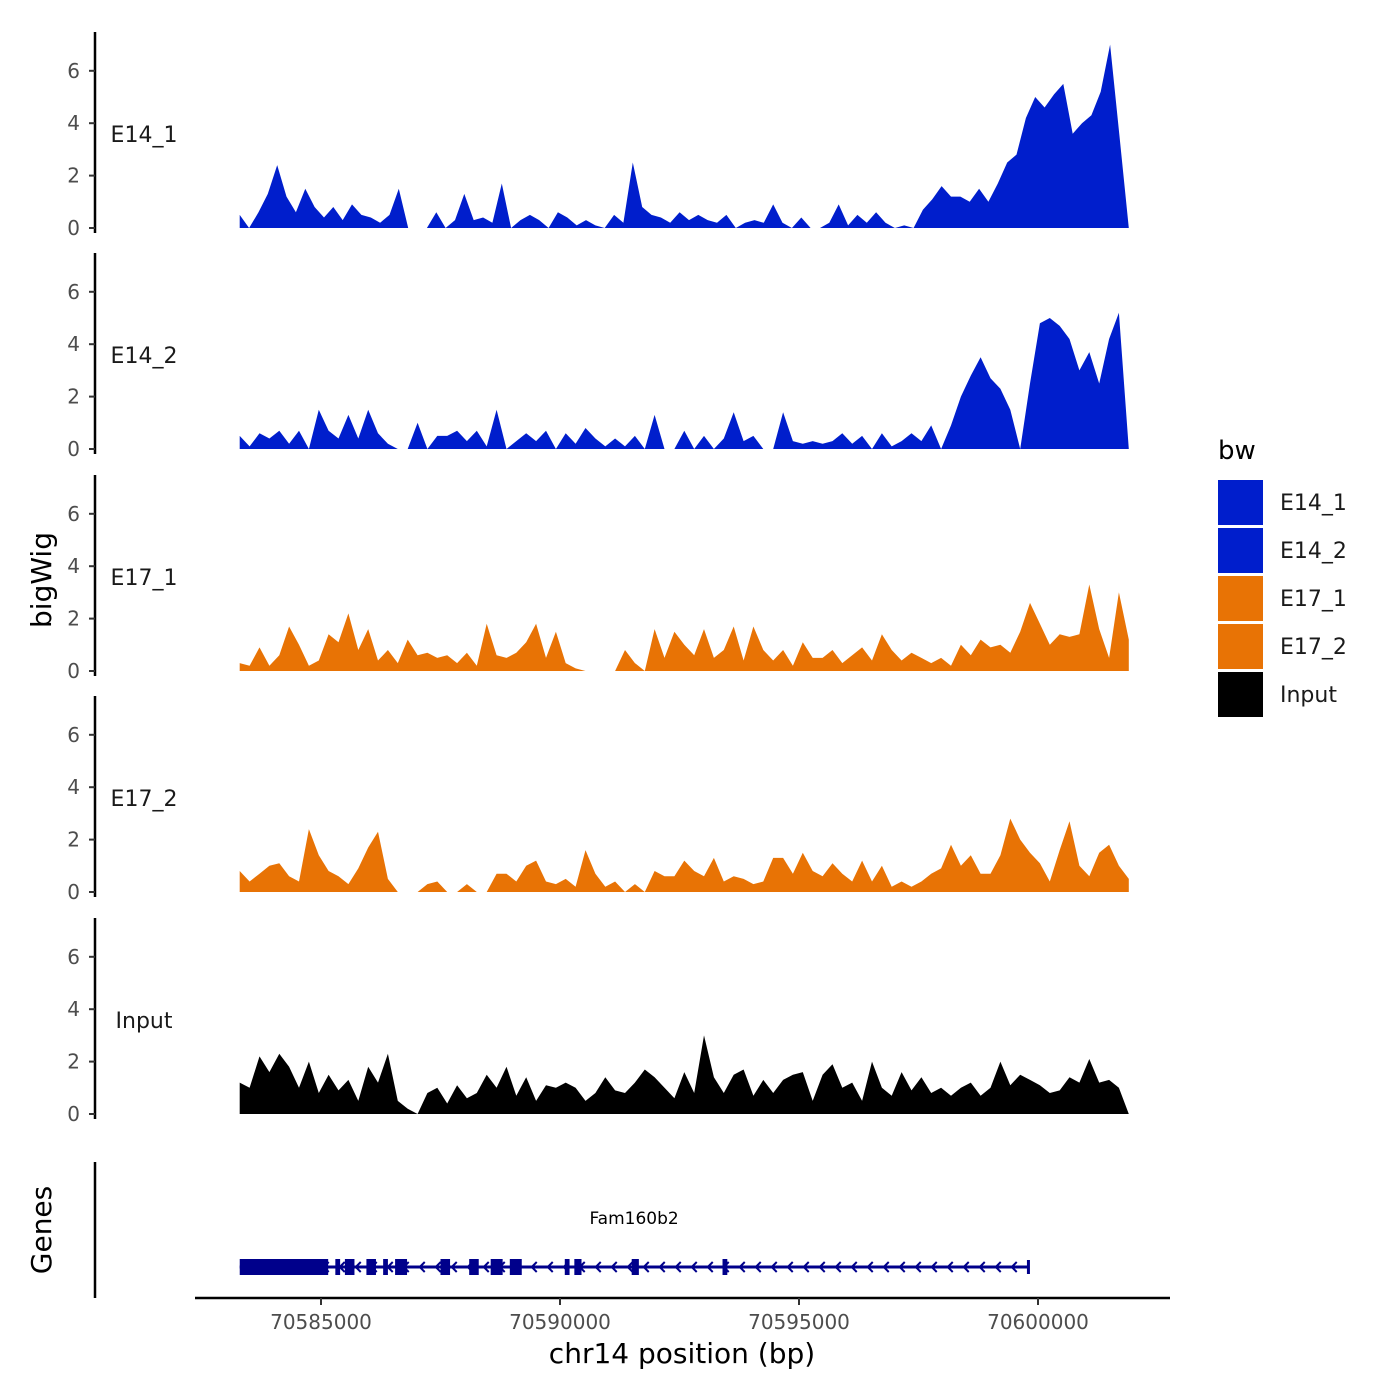 The width and height of the screenshot is (1400, 1400). What do you see at coordinates (1038, 1322) in the screenshot?
I see `x-tick-label: 70600000` at bounding box center [1038, 1322].